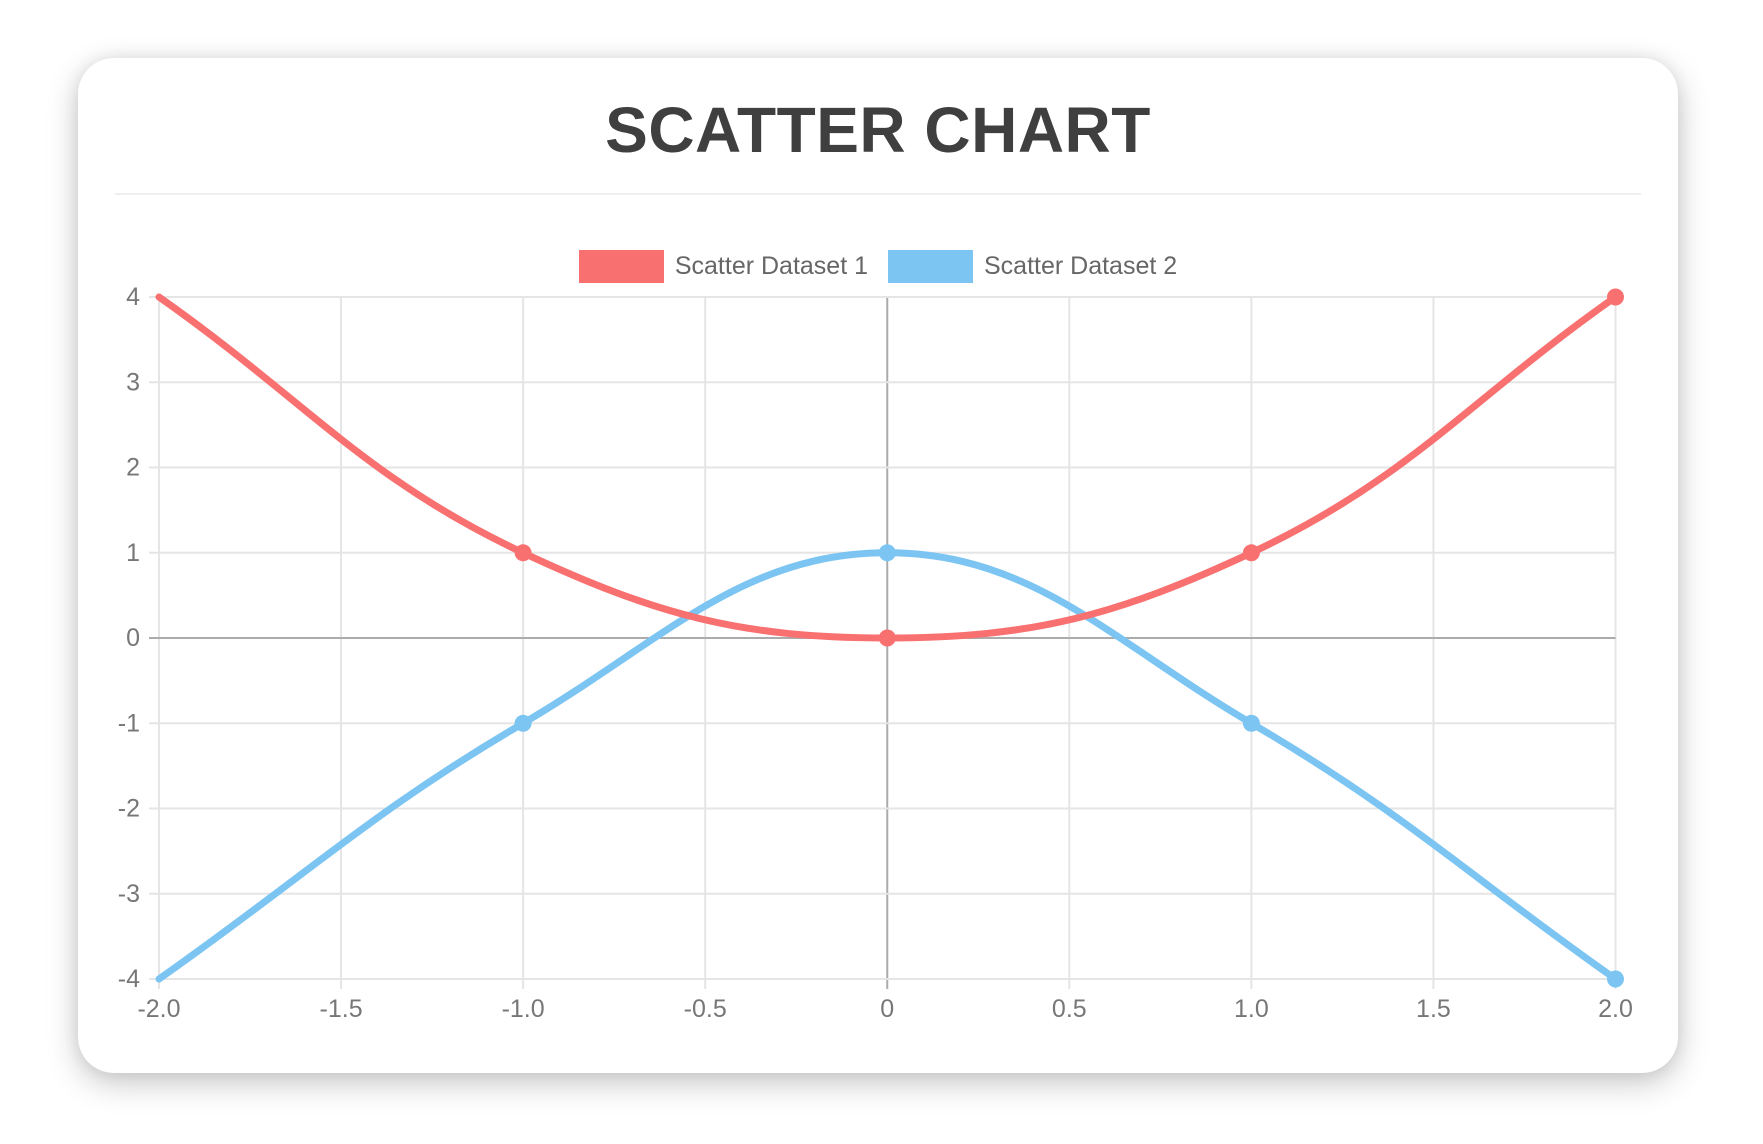 This screenshot has width=1763, height=1144. I want to click on x-tick-label: -1.5, so click(341, 1009).